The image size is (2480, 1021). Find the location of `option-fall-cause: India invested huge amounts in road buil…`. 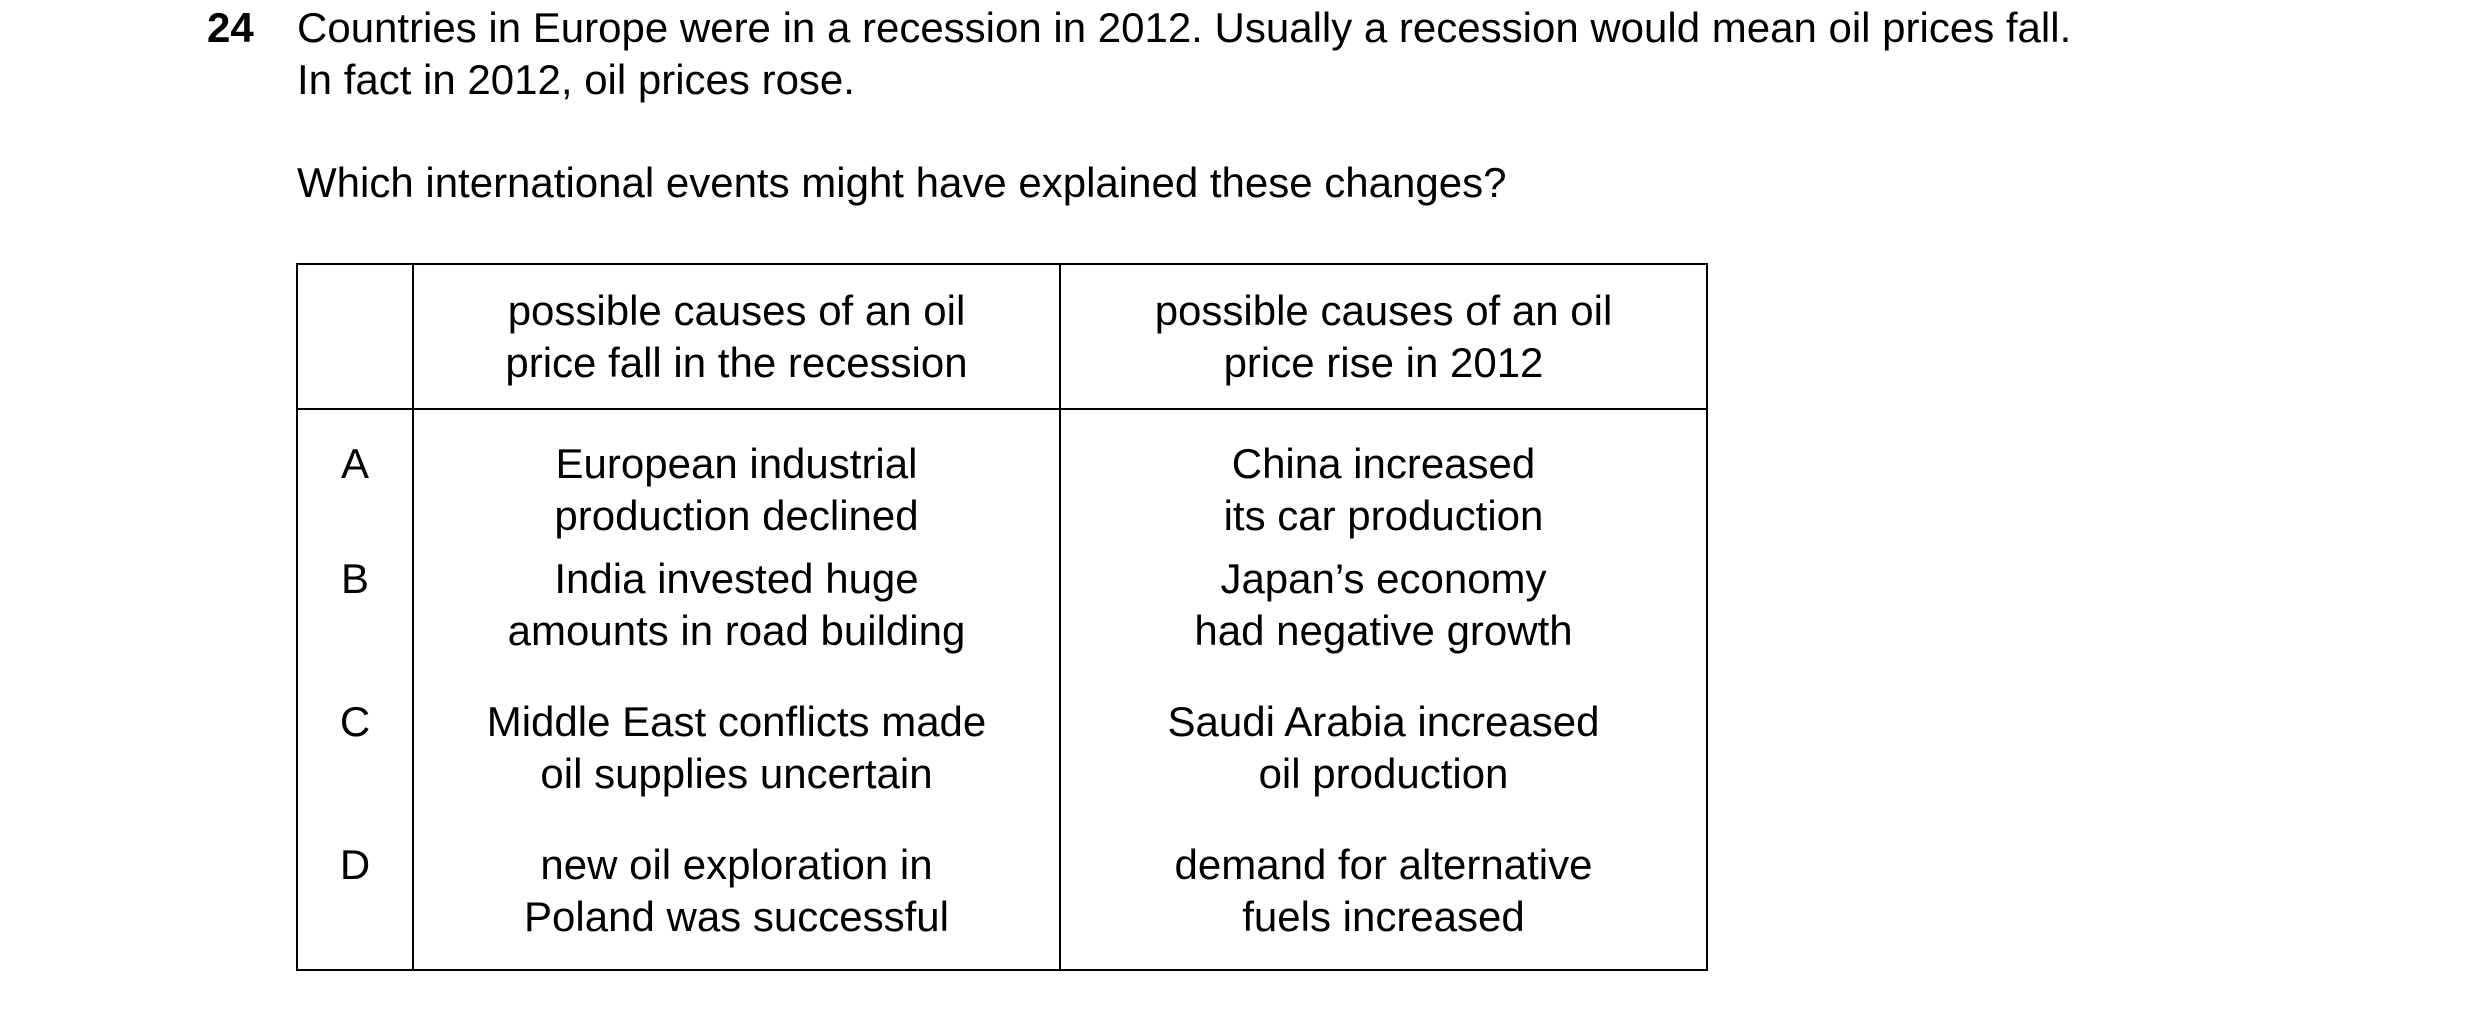

option-fall-cause: India invested huge amounts in road buil… is located at coordinates (736, 624).